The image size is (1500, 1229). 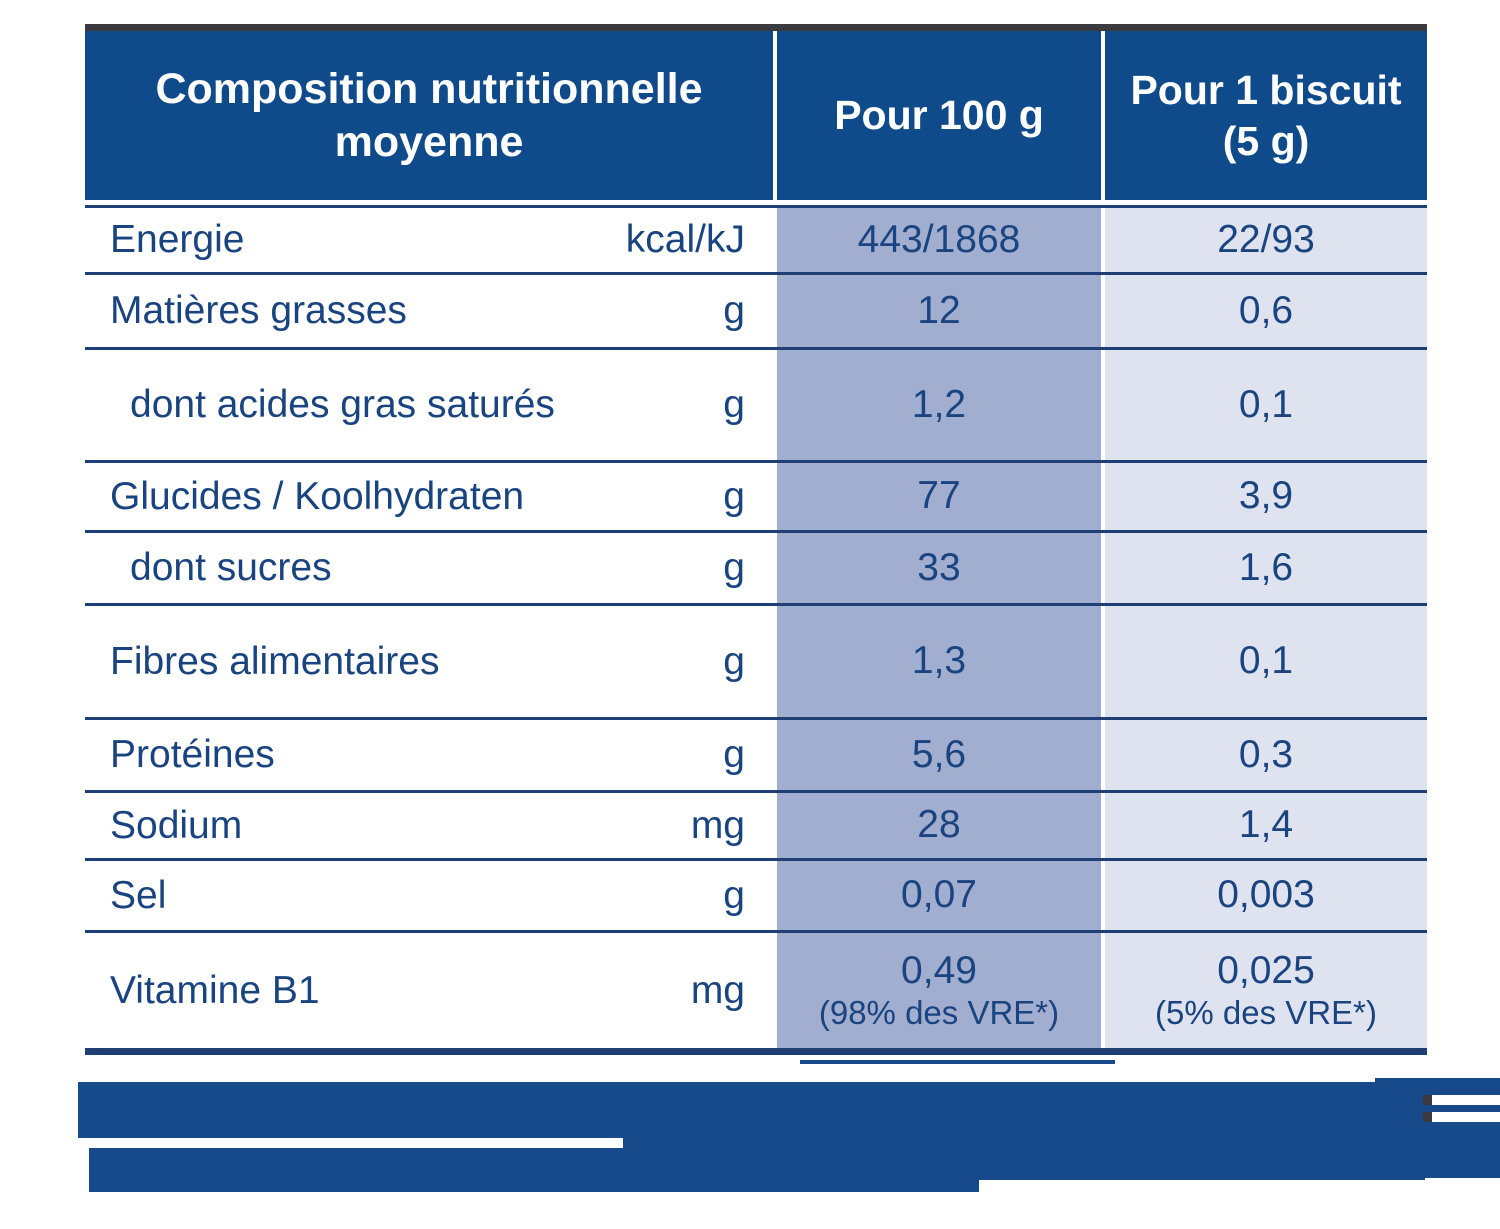 I want to click on value-per-100g-amount: 0,49, so click(x=939, y=971).